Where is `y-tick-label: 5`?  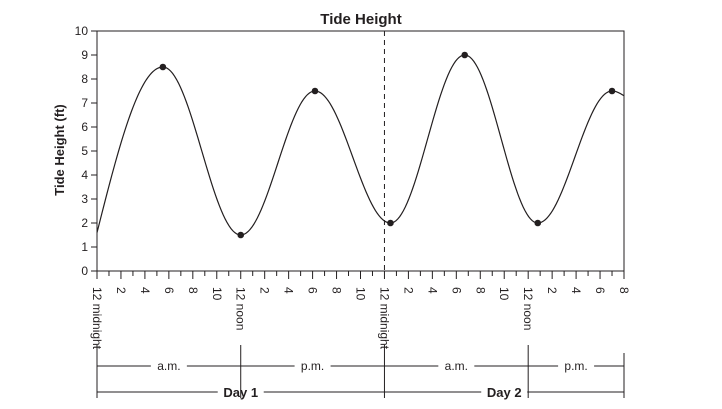
y-tick-label: 5 is located at coordinates (84, 151).